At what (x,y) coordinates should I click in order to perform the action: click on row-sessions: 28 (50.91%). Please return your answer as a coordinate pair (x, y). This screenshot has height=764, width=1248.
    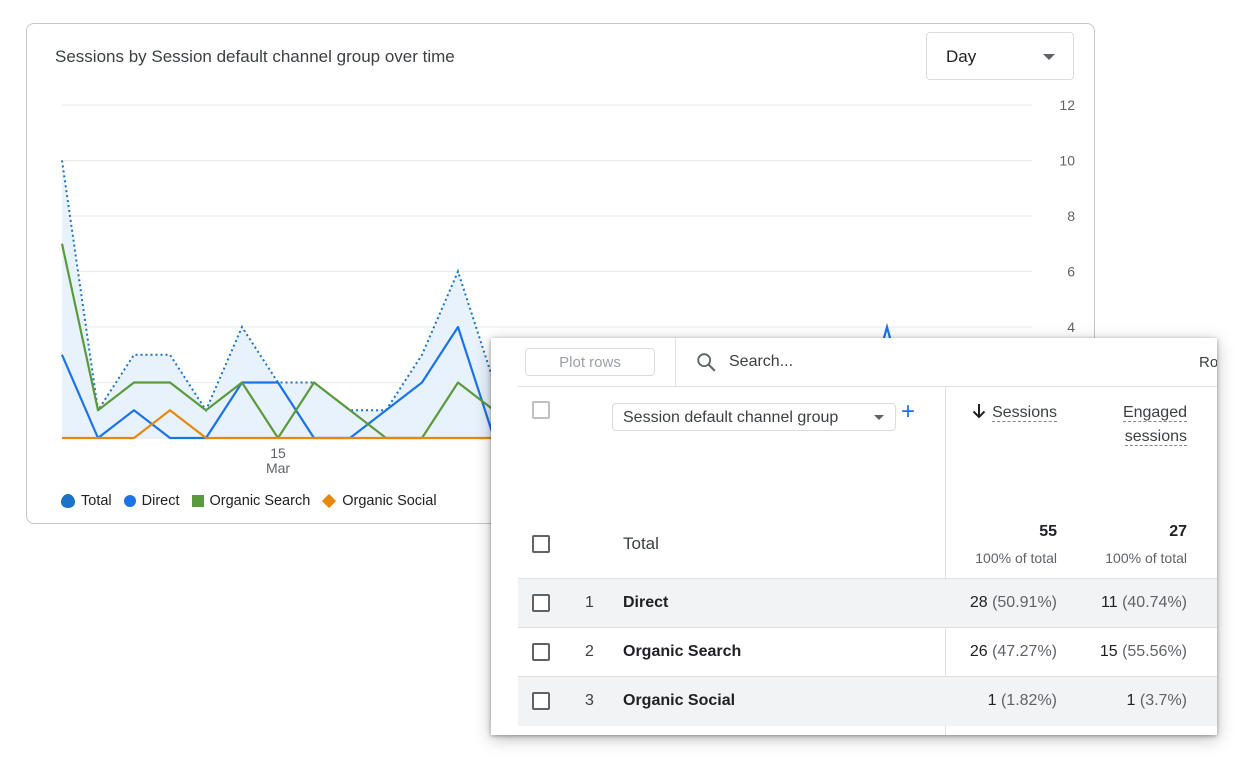
    Looking at the image, I should click on (1013, 603).